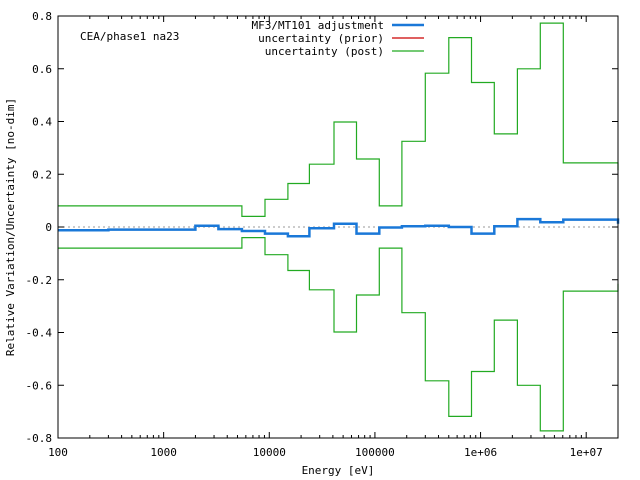  What do you see at coordinates (163, 452) in the screenshot?
I see `x-tick-label: 1000` at bounding box center [163, 452].